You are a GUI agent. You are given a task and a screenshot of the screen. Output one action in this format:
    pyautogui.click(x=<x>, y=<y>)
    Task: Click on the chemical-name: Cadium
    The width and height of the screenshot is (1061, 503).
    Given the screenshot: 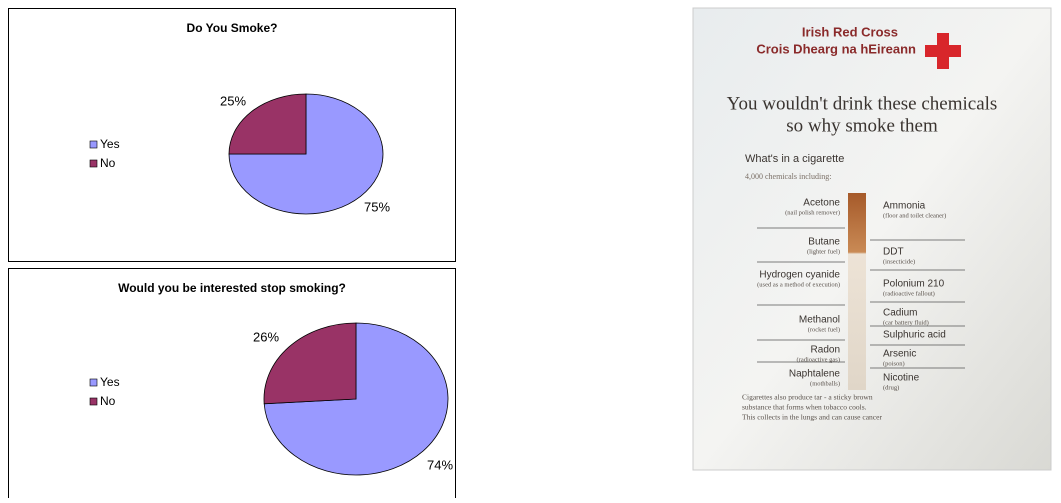 What is the action you would take?
    pyautogui.click(x=900, y=313)
    